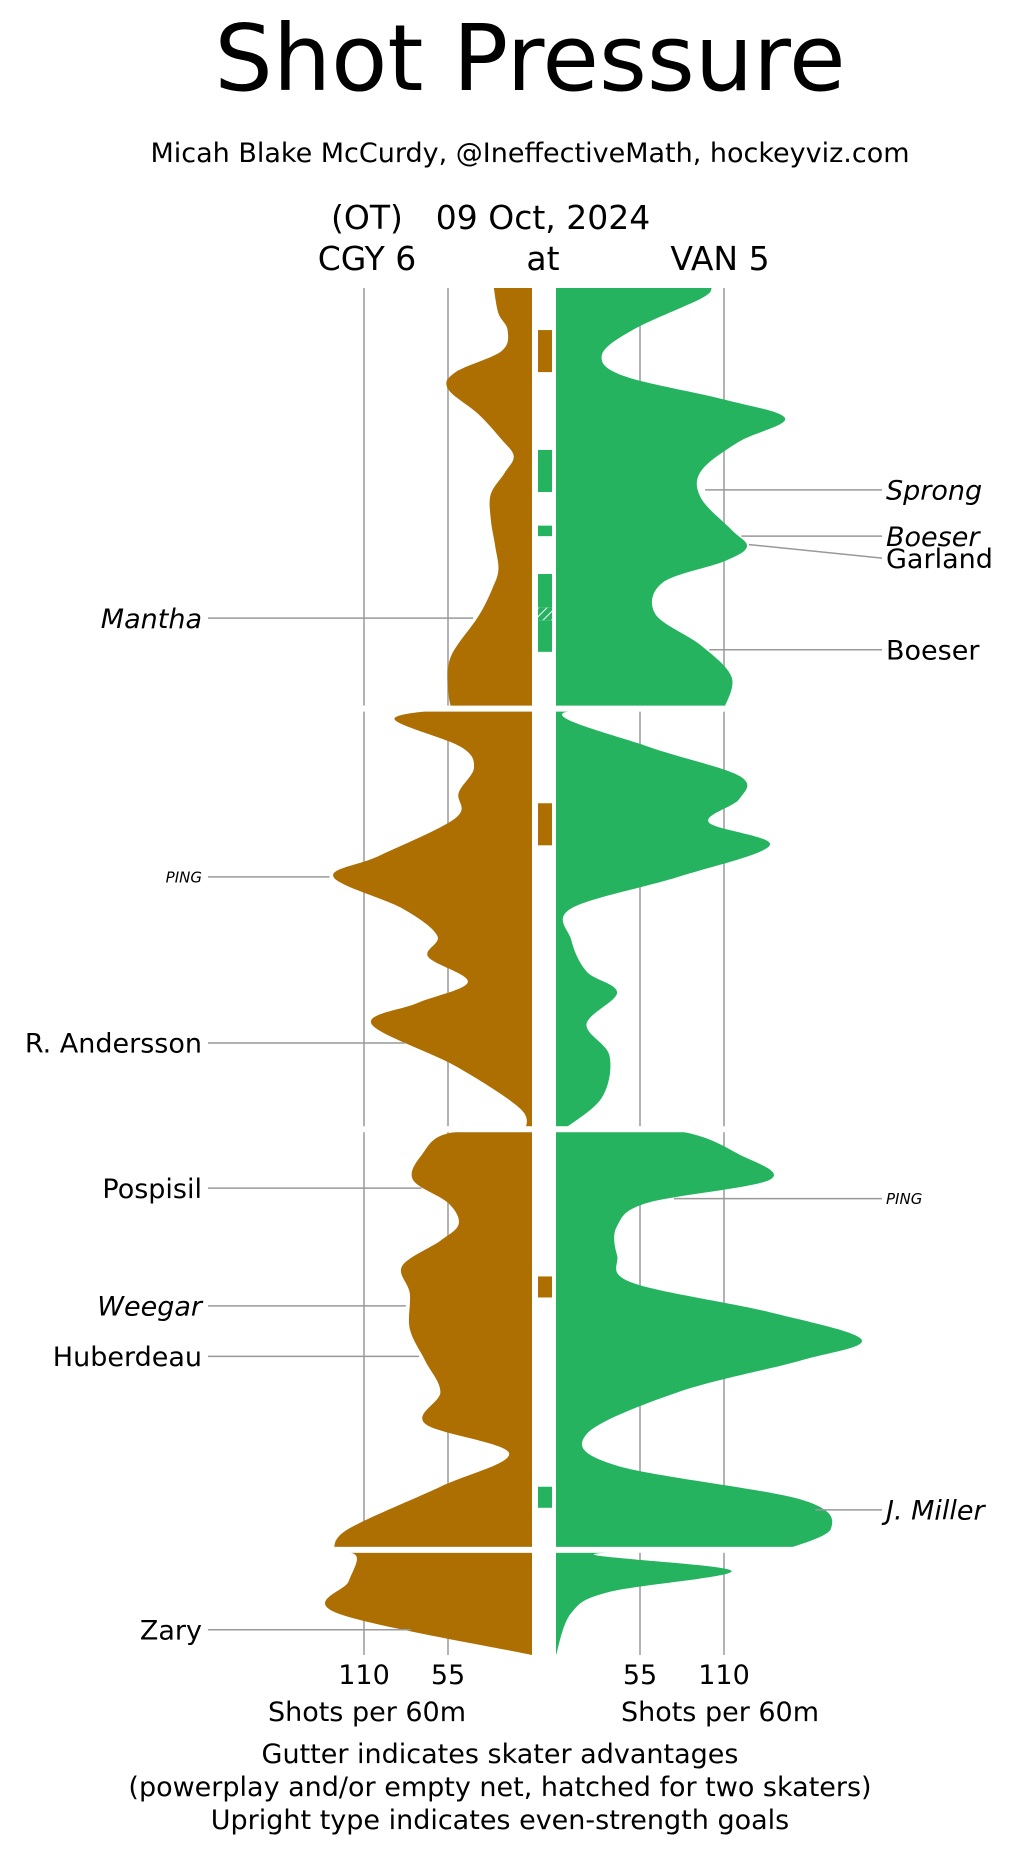  What do you see at coordinates (448, 1675) in the screenshot?
I see `x-tick-left-55: 55` at bounding box center [448, 1675].